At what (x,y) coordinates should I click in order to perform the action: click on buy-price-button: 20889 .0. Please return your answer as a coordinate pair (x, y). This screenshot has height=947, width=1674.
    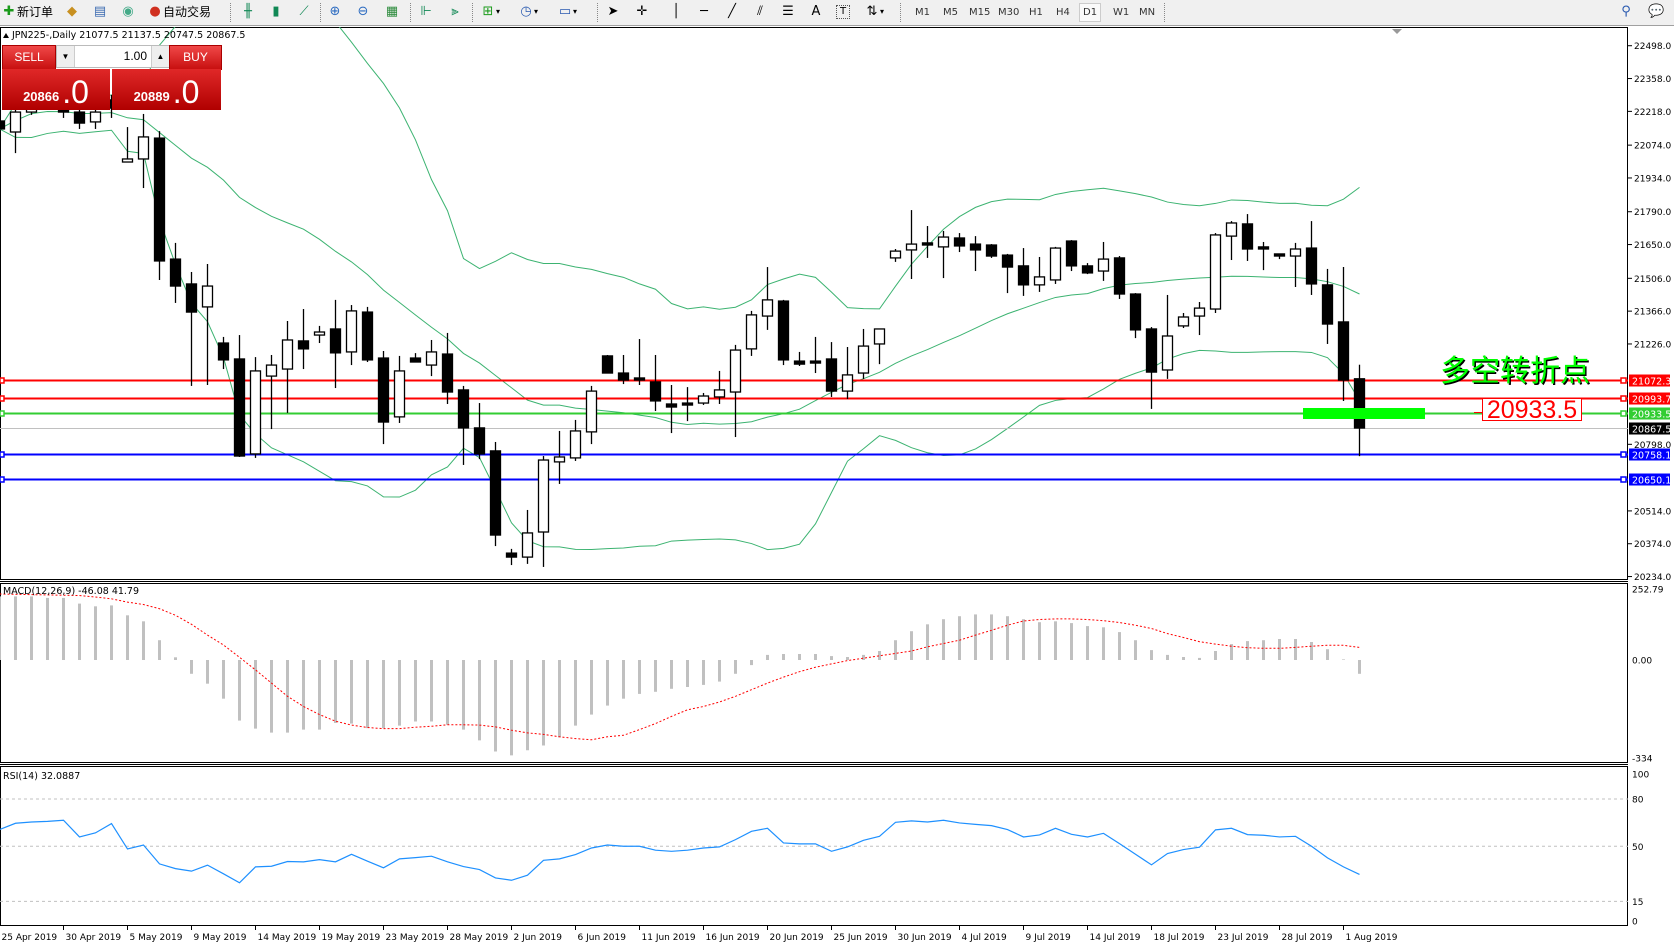
    Looking at the image, I should click on (166, 89).